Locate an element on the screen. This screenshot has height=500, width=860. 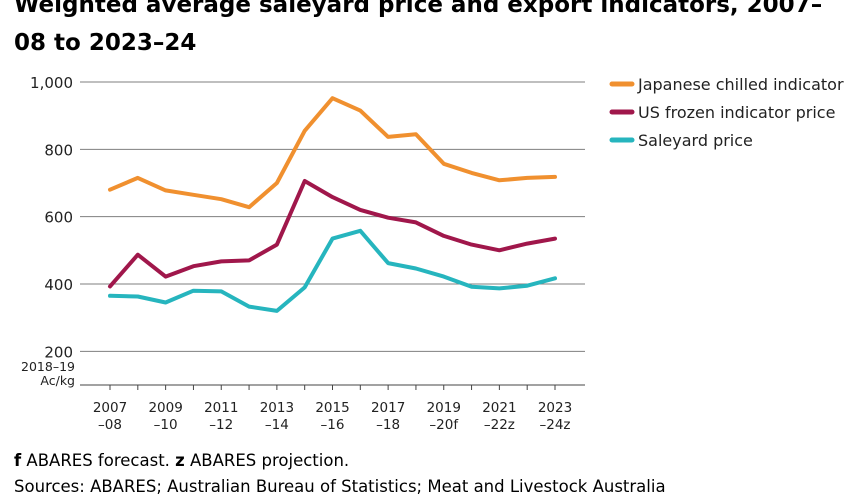
y-tick-label: 1,000 is located at coordinates (51, 83).